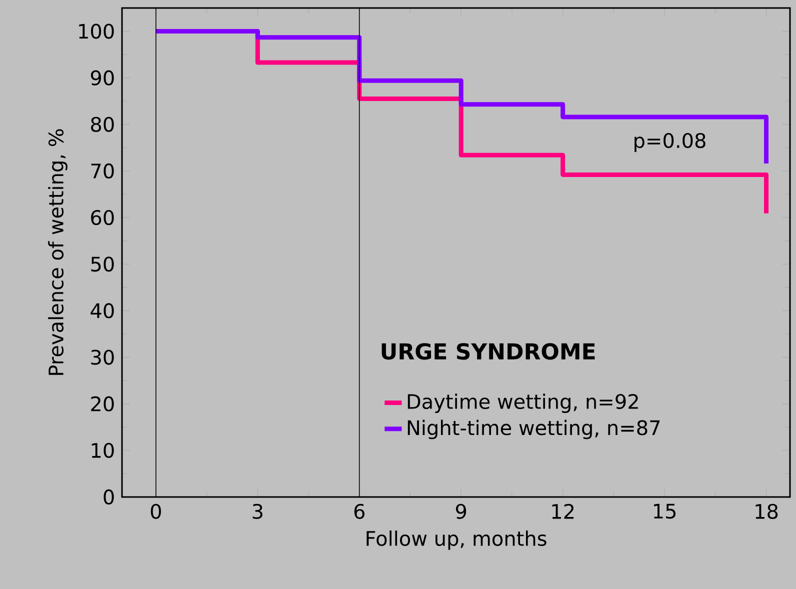  I want to click on annotation: p=0.08, so click(670, 142).